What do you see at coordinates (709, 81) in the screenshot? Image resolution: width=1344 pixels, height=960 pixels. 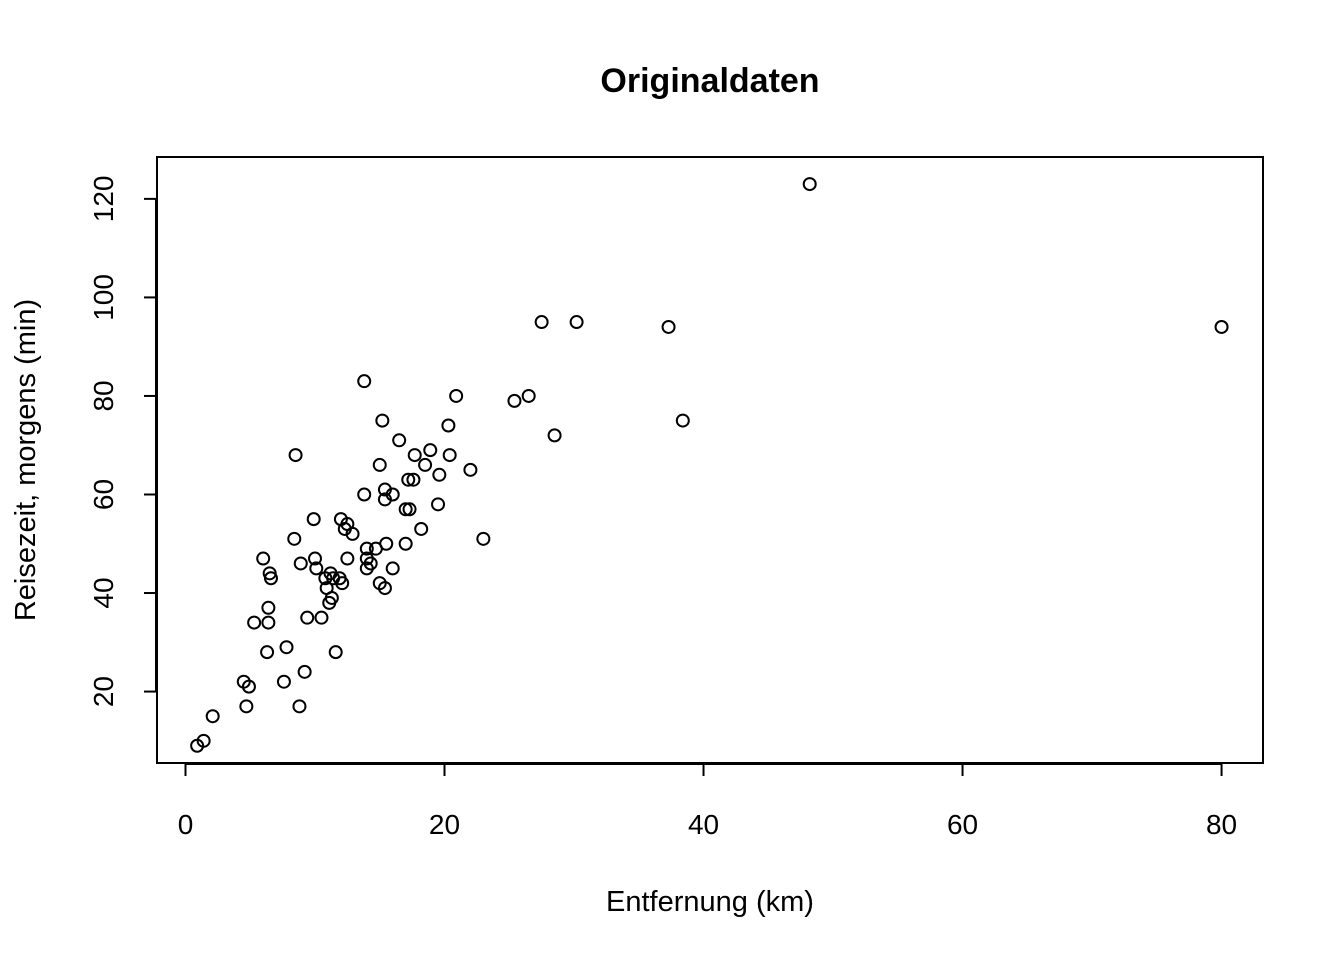 I see `chart-title: Originaldaten` at bounding box center [709, 81].